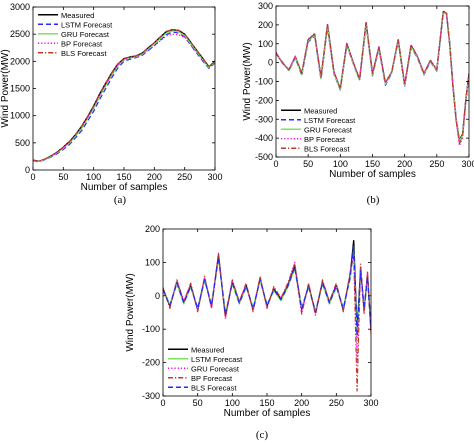 The width and height of the screenshot is (474, 444). Describe the element at coordinates (154, 177) in the screenshot. I see `chart-a-x-tick-label: 200` at that location.